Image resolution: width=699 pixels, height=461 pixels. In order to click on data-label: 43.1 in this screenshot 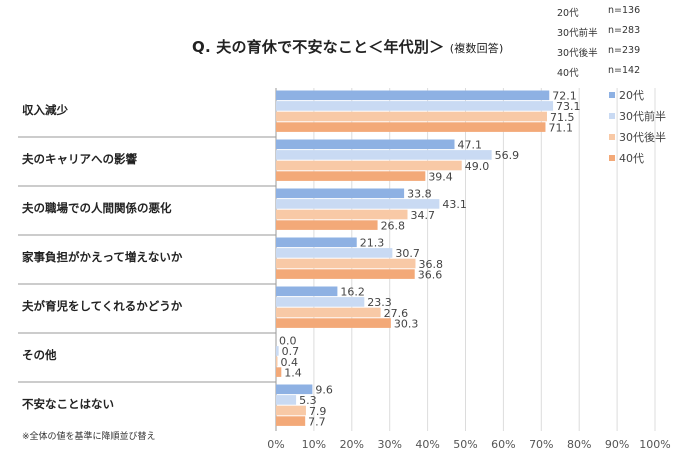, I will do `click(454, 204)`.